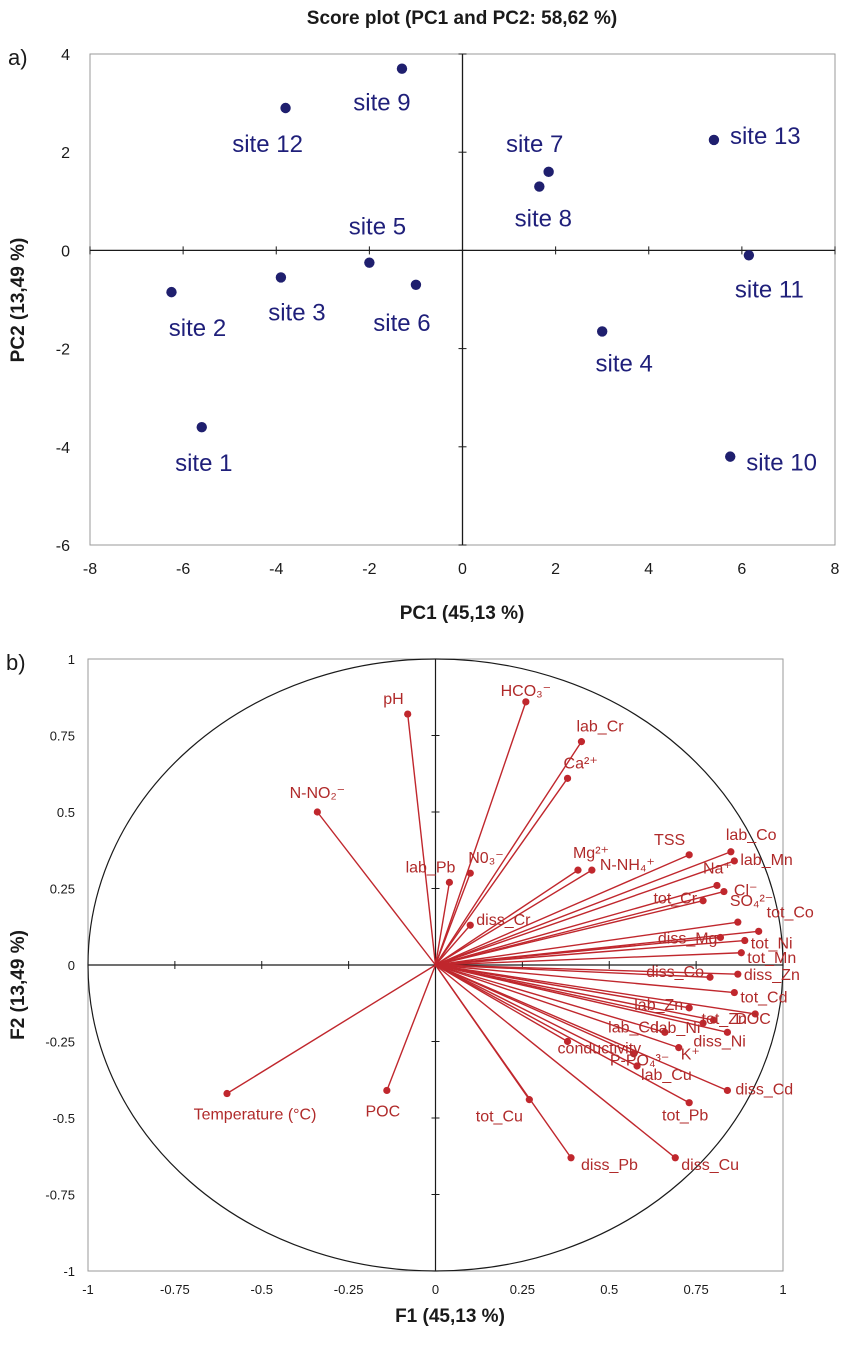  What do you see at coordinates (724, 1019) in the screenshot?
I see `variable-label: tot_Zn` at bounding box center [724, 1019].